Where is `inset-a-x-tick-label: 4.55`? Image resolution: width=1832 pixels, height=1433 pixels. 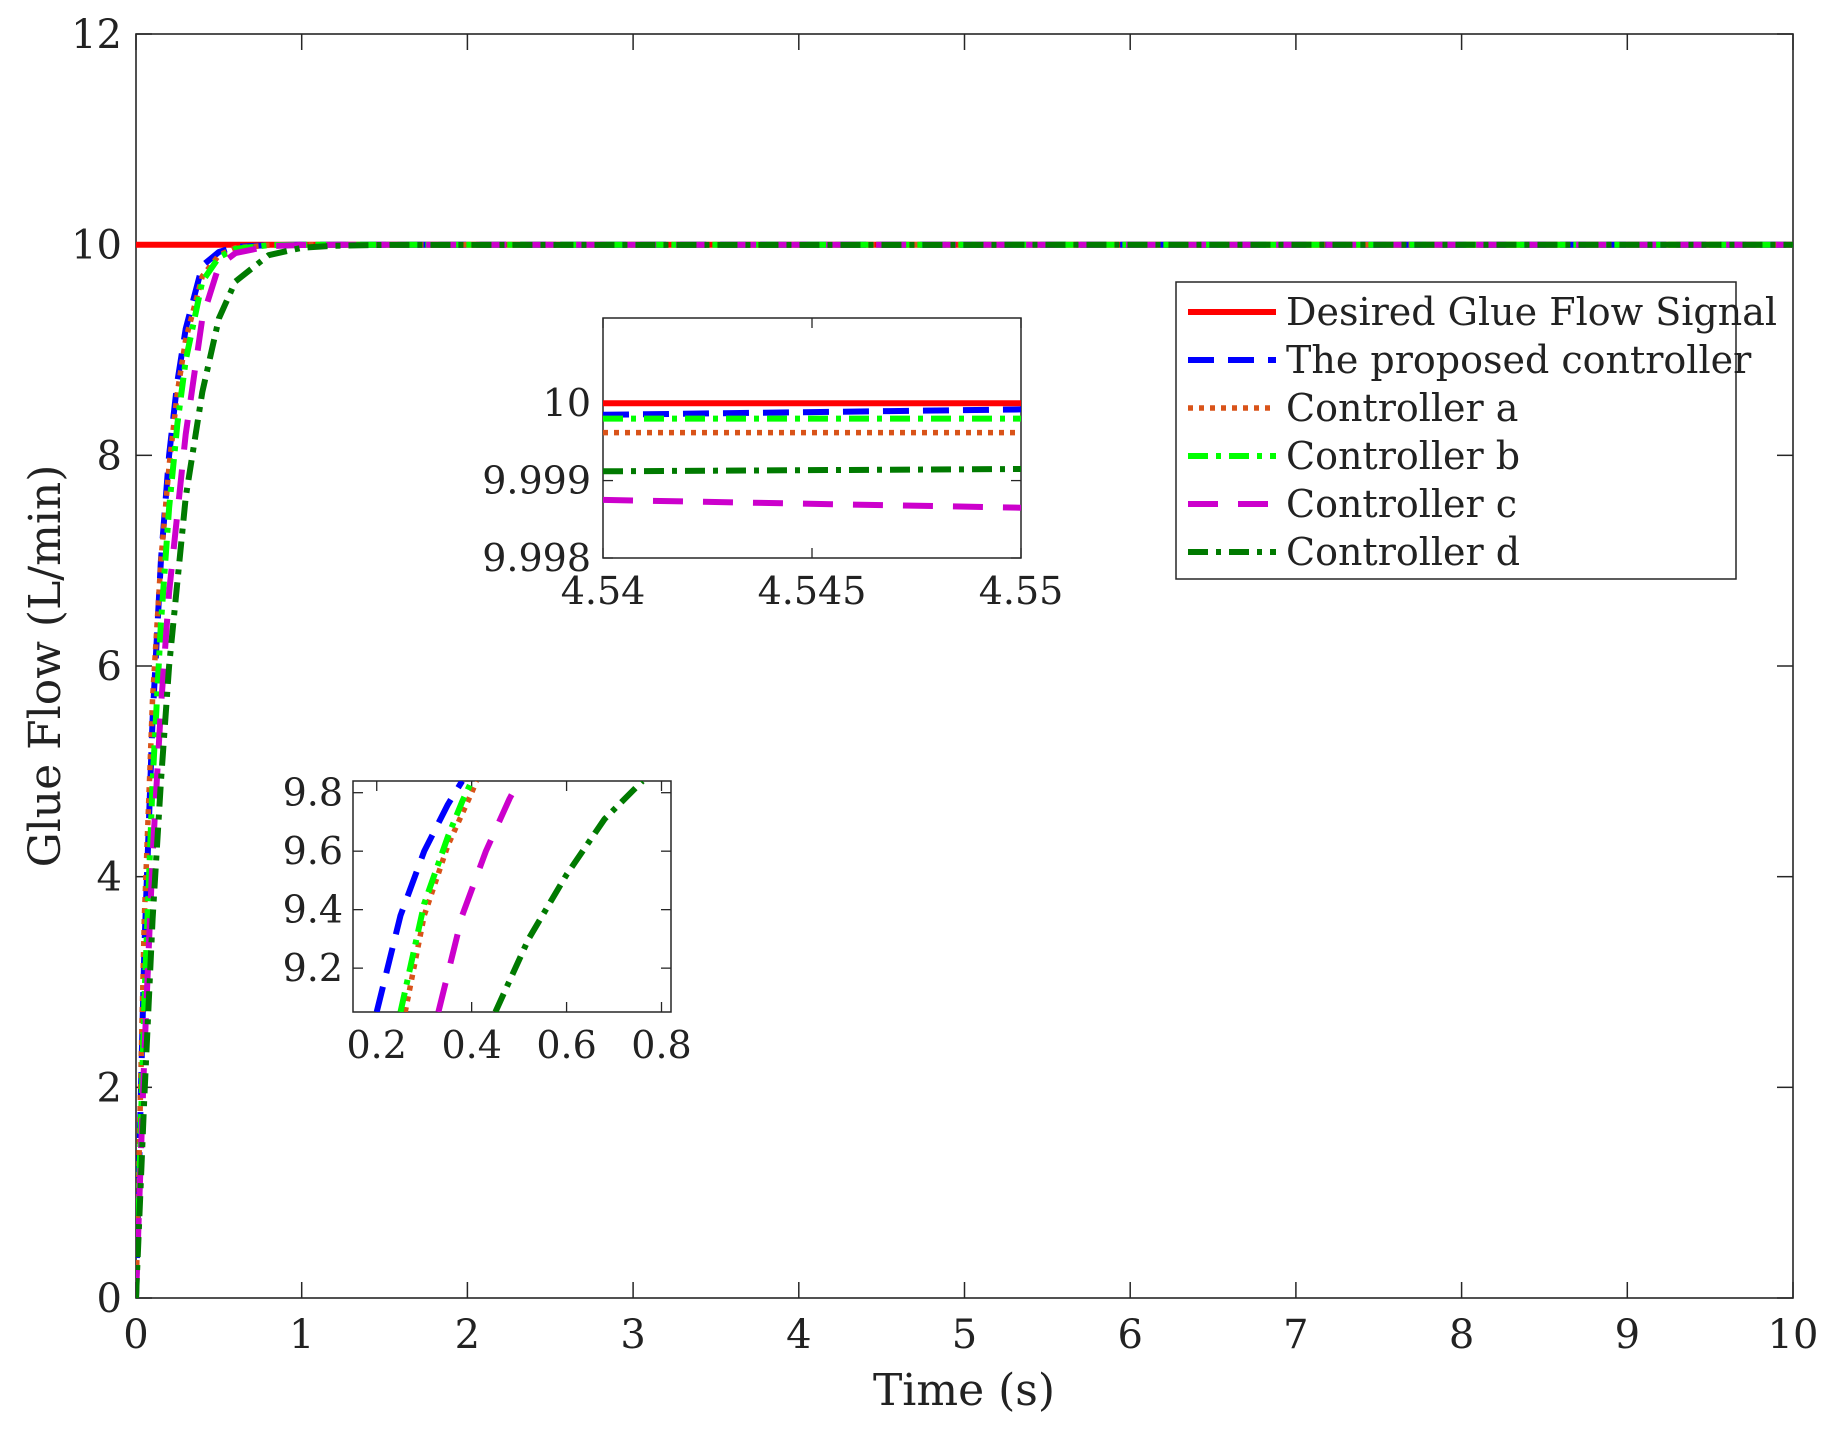 inset-a-x-tick-label: 4.55 is located at coordinates (1021, 591).